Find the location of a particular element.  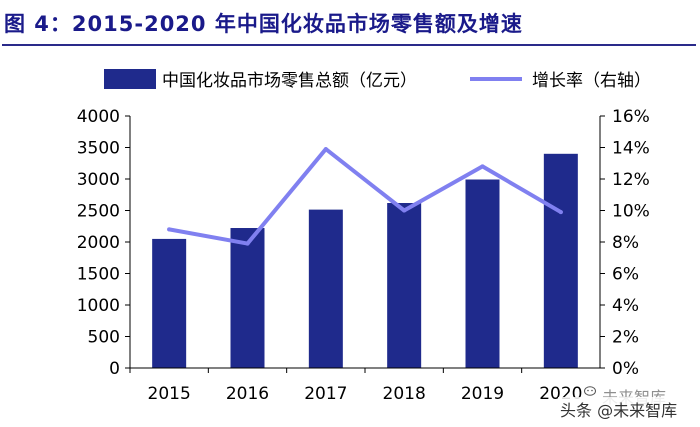

right-tick-label: 16% is located at coordinates (631, 117).